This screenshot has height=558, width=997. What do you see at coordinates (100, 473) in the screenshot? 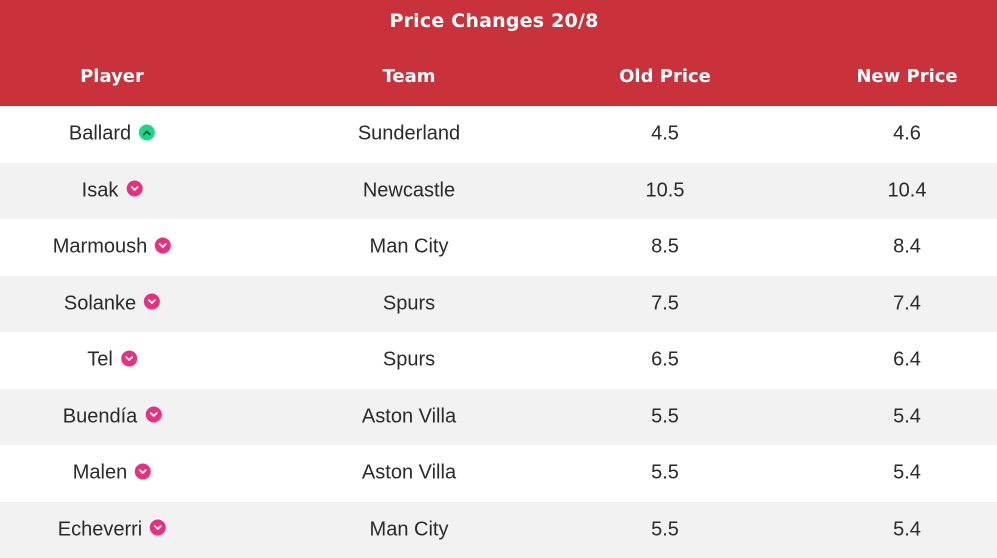
I see `player-name: Malen` at bounding box center [100, 473].